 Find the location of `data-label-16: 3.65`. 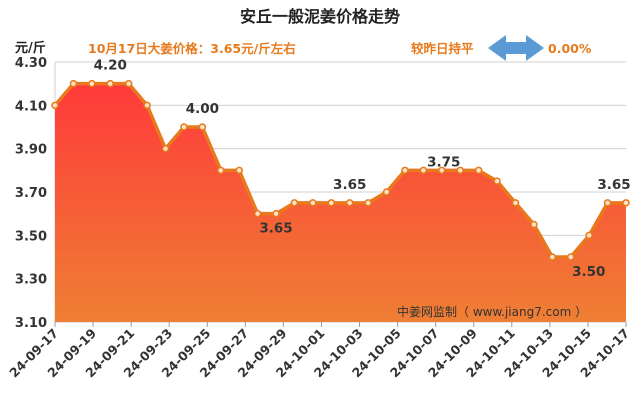

data-label-16: 3.65 is located at coordinates (349, 185).